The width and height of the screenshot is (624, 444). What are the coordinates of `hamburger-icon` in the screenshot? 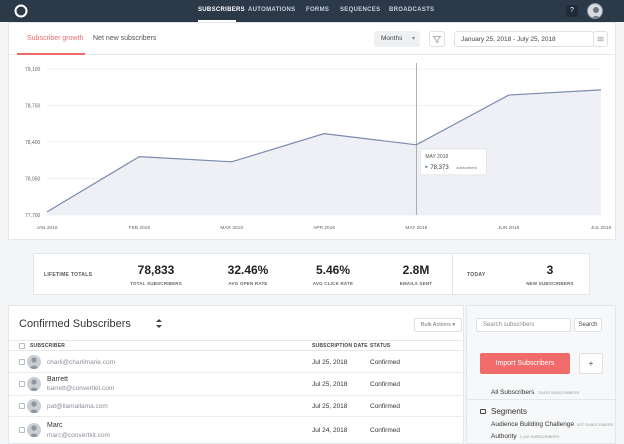 It's located at (600, 39).